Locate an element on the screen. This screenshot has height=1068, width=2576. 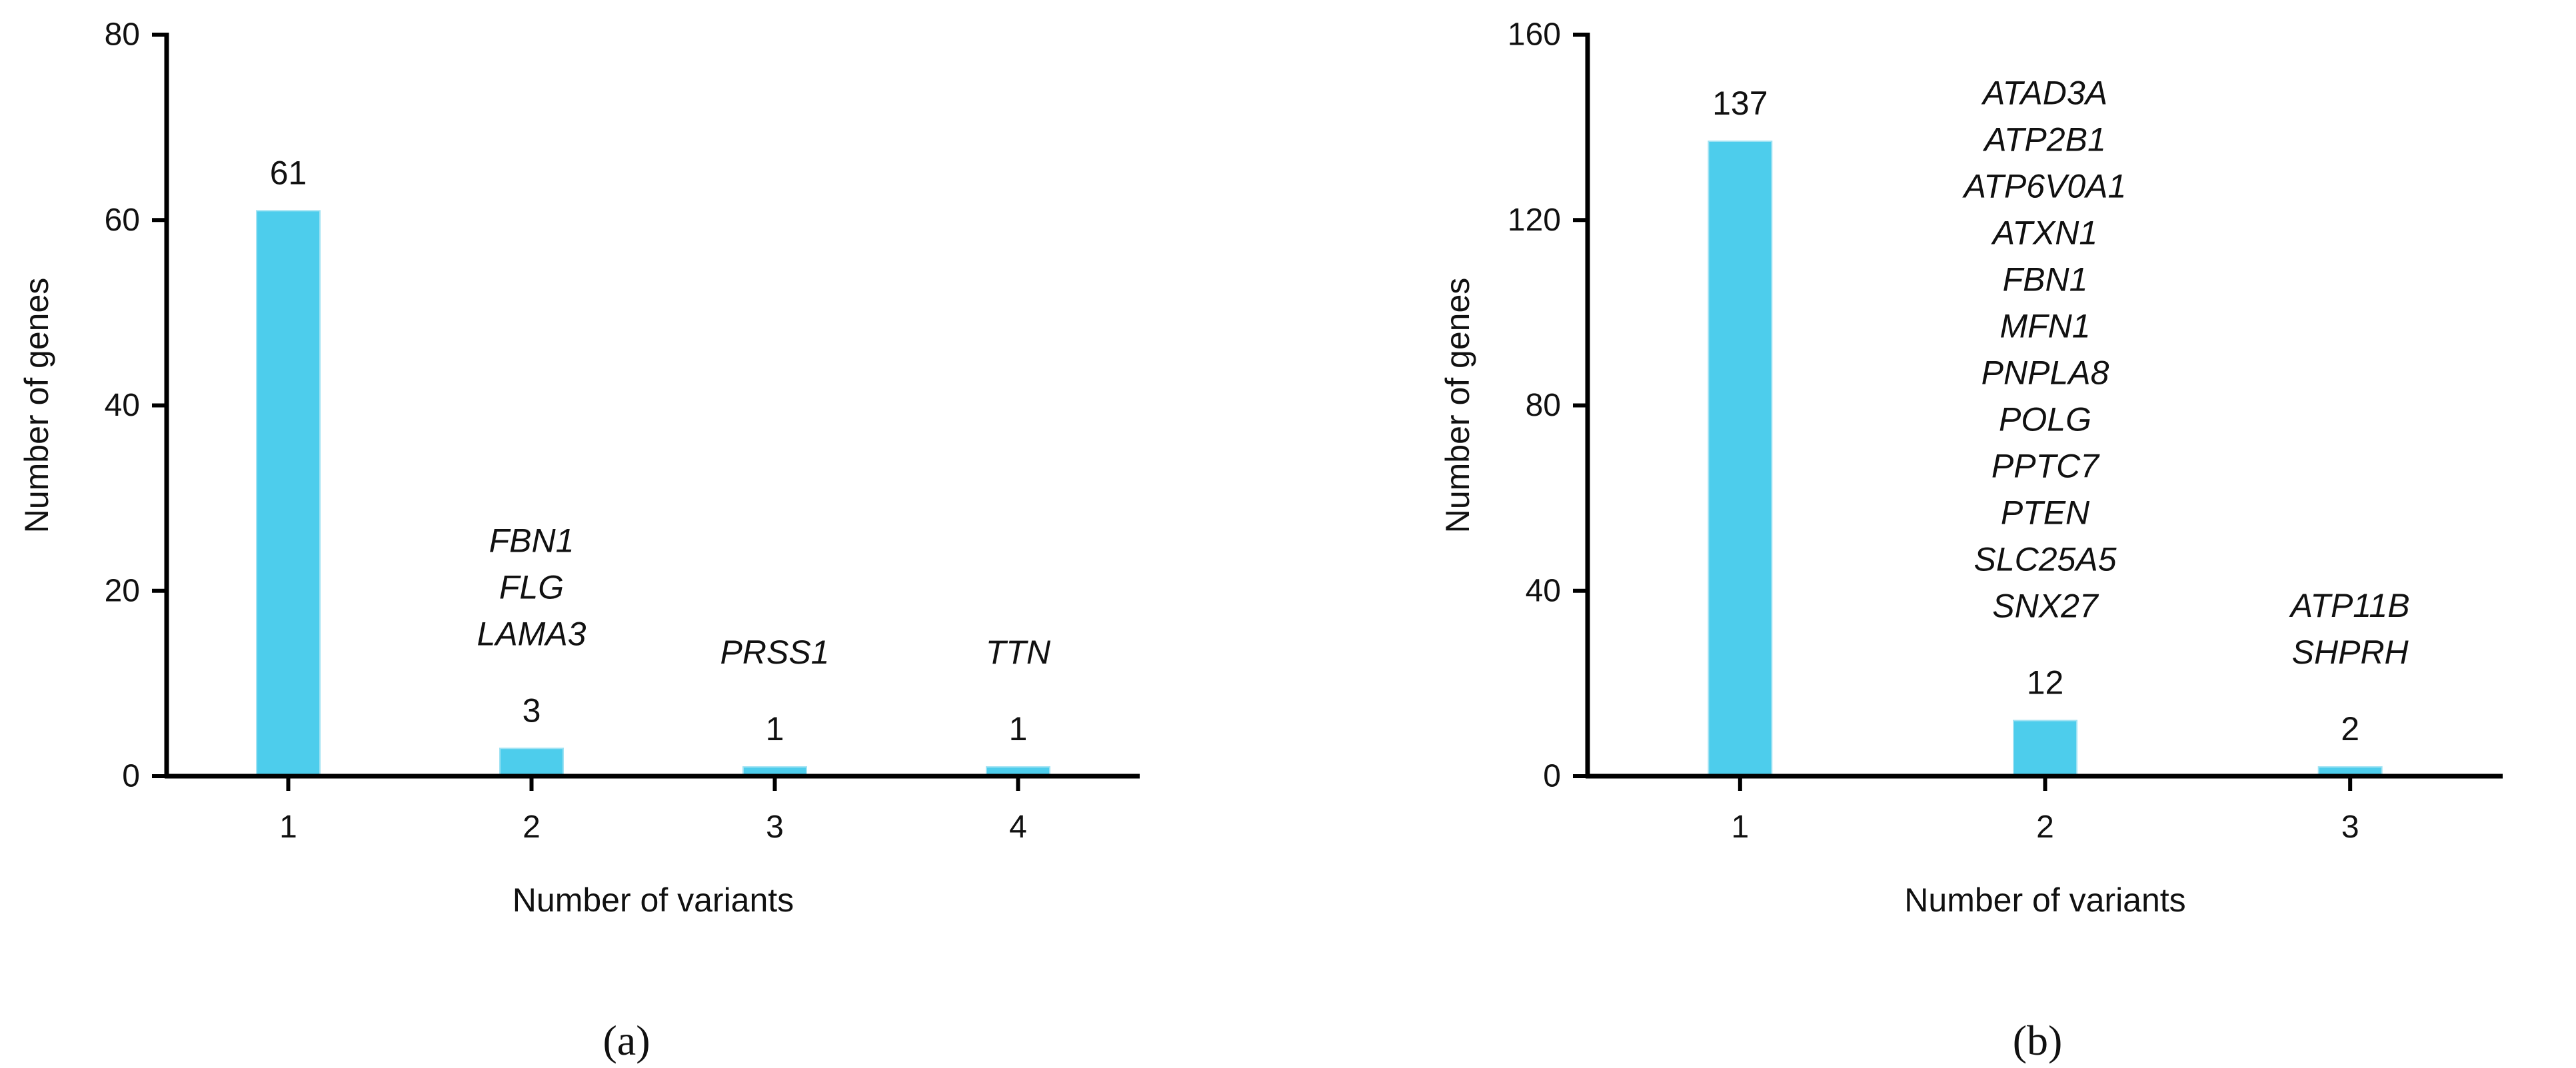
gene-label-b-PTEN: PTEN is located at coordinates (2046, 513).